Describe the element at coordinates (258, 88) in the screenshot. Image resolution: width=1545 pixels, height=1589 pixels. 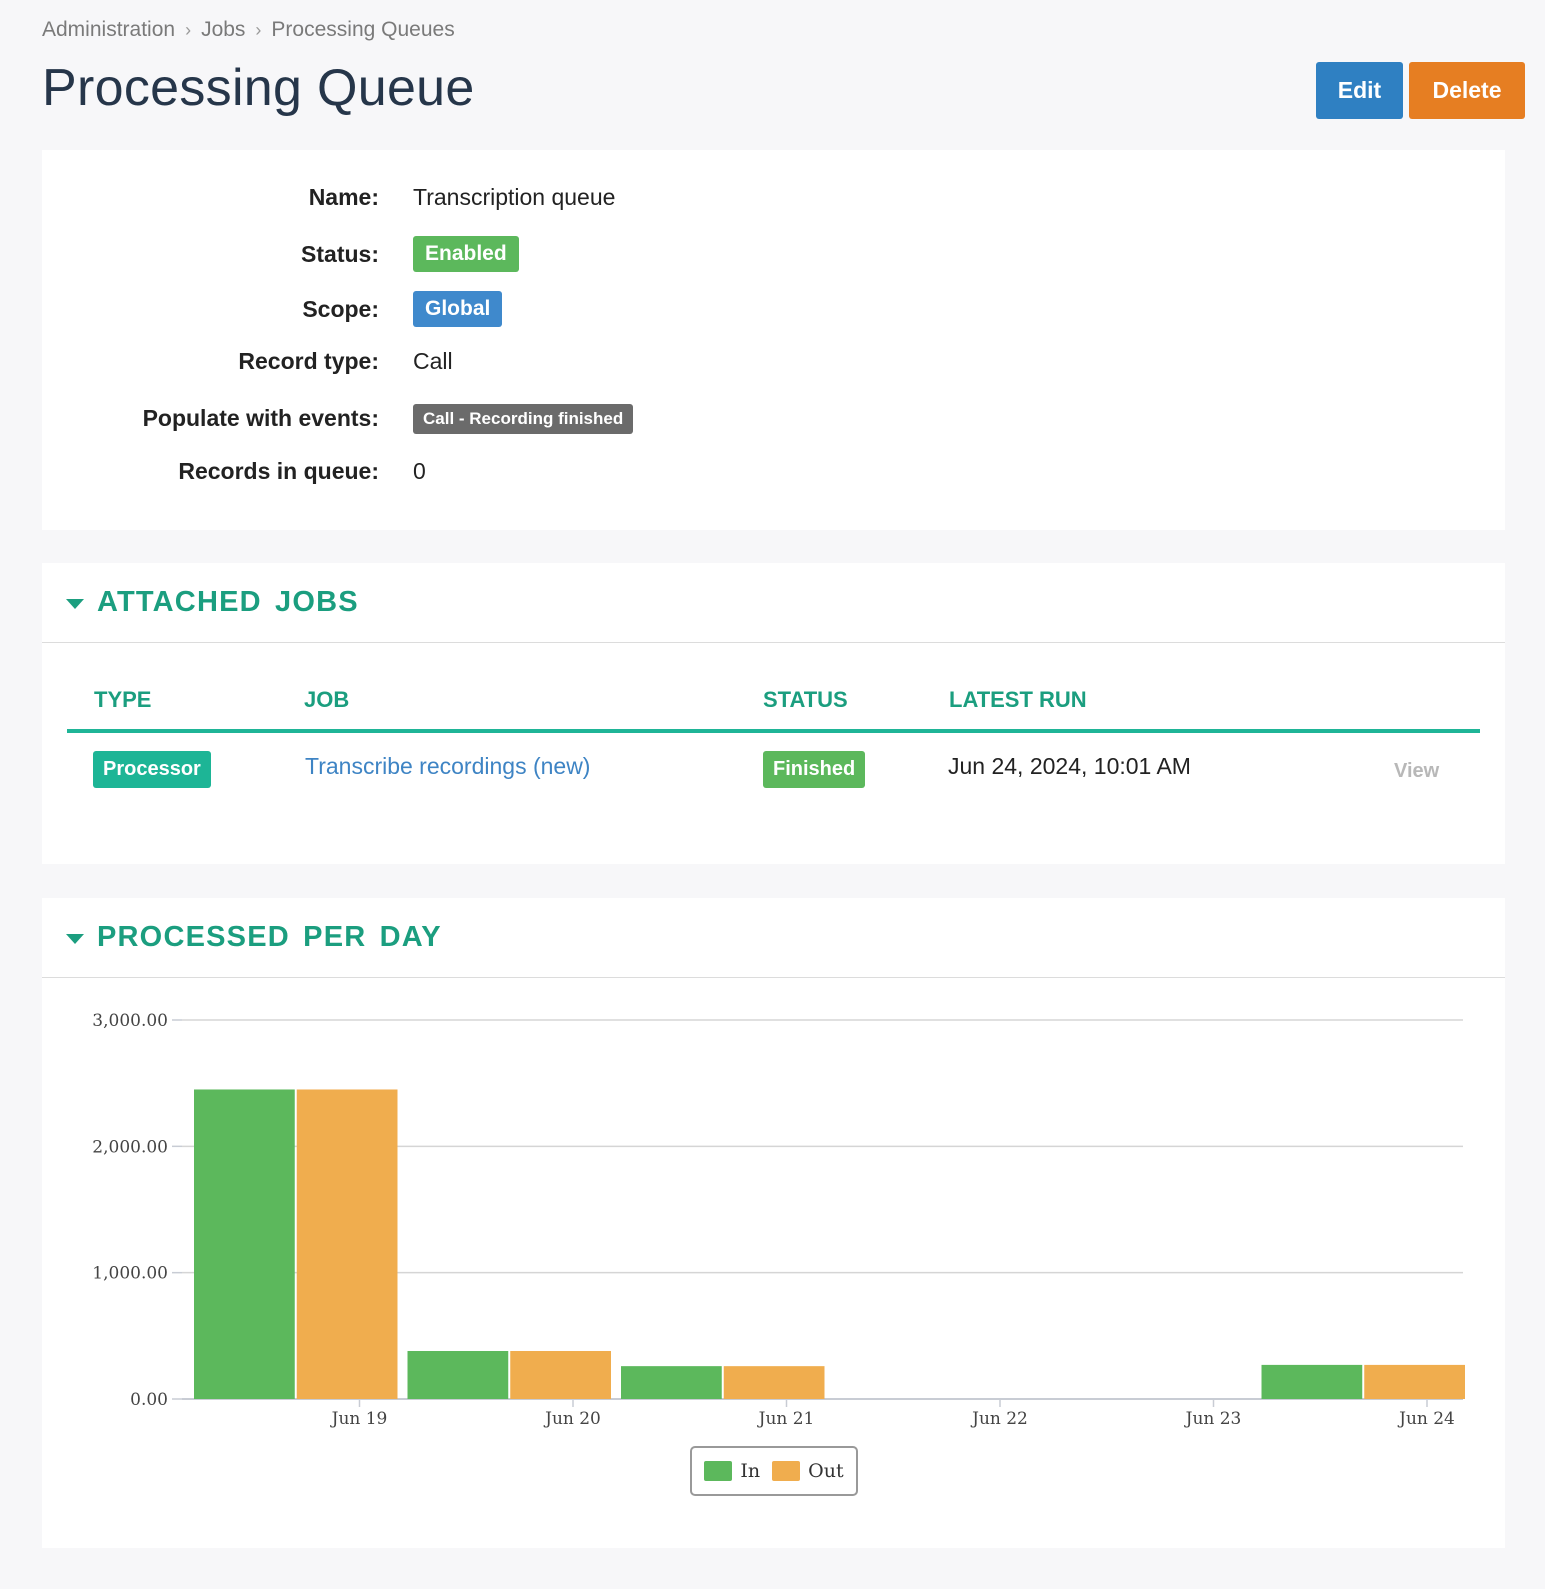
I see `page-title: Processing Queue` at that location.